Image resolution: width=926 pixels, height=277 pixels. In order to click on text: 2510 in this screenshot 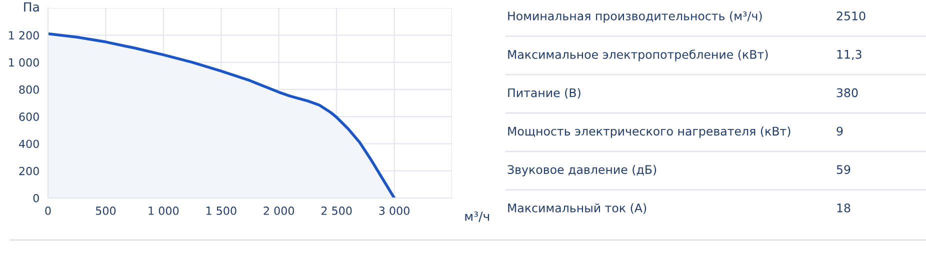, I will do `click(851, 15)`.